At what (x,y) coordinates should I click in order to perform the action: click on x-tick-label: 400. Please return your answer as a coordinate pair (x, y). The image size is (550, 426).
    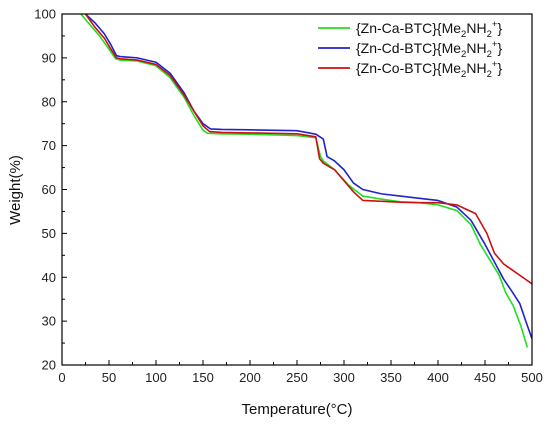
    Looking at the image, I should click on (438, 377).